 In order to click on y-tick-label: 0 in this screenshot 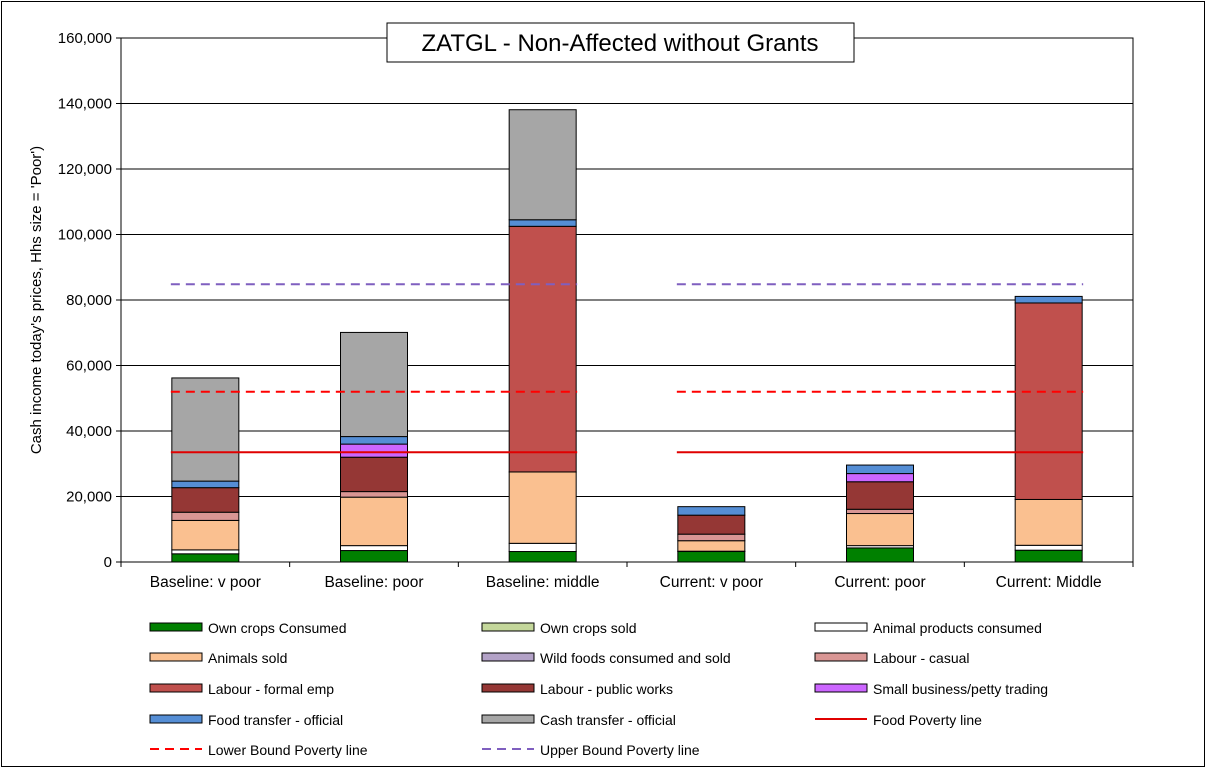, I will do `click(108, 562)`.